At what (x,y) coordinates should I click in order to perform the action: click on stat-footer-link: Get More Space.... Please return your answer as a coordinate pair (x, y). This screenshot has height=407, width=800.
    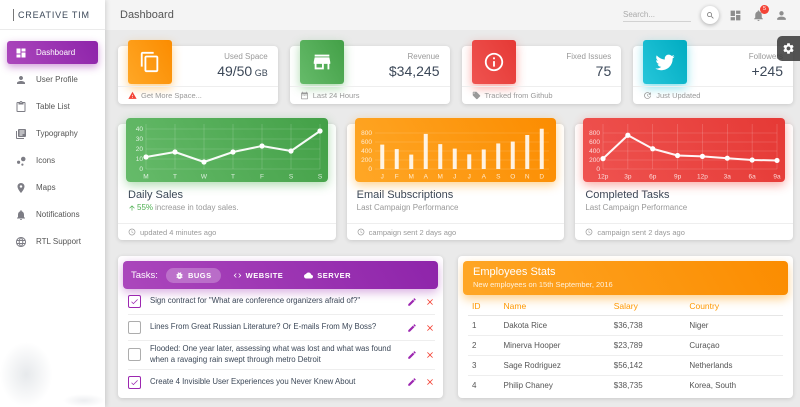
    Looking at the image, I should click on (171, 95).